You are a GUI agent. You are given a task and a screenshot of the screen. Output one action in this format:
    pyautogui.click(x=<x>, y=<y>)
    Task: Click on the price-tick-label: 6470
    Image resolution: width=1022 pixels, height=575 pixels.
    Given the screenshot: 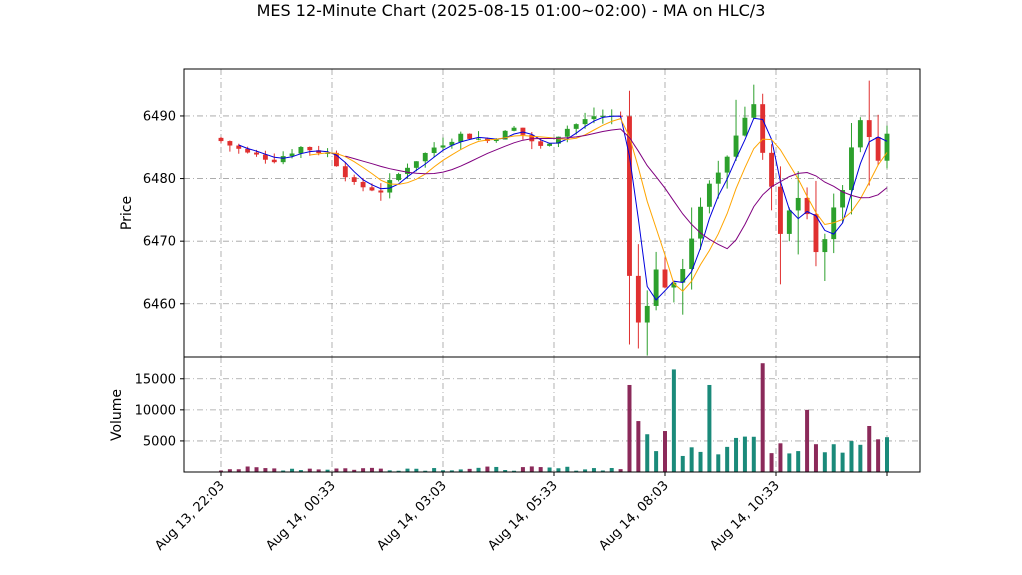 What is the action you would take?
    pyautogui.click(x=159, y=242)
    